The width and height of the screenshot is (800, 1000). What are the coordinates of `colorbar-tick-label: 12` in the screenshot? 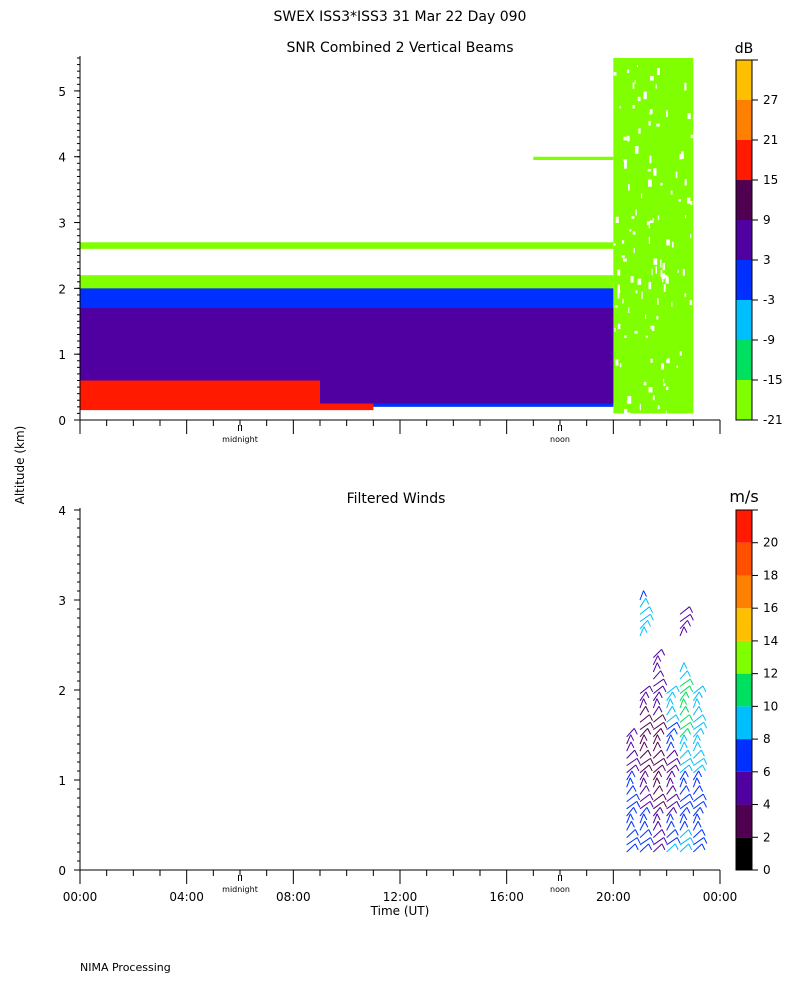 It's located at (770, 674).